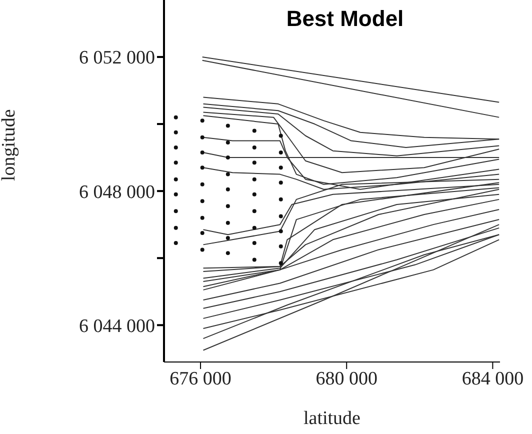 The image size is (532, 434). What do you see at coordinates (332, 418) in the screenshot?
I see `x-axis-title: latitude` at bounding box center [332, 418].